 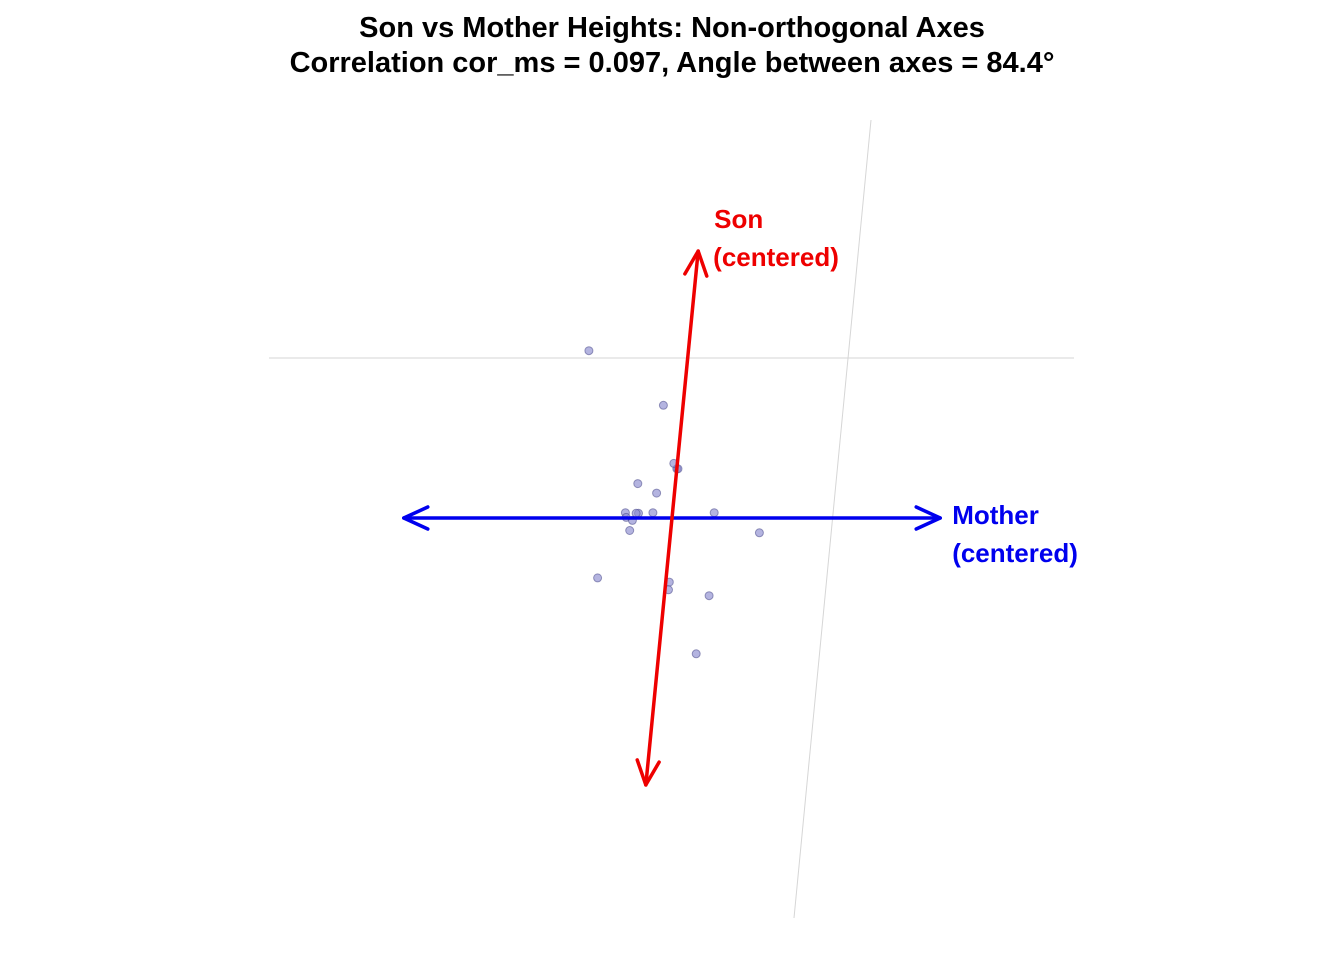 I want to click on son-axis-label: Son, so click(x=738, y=219).